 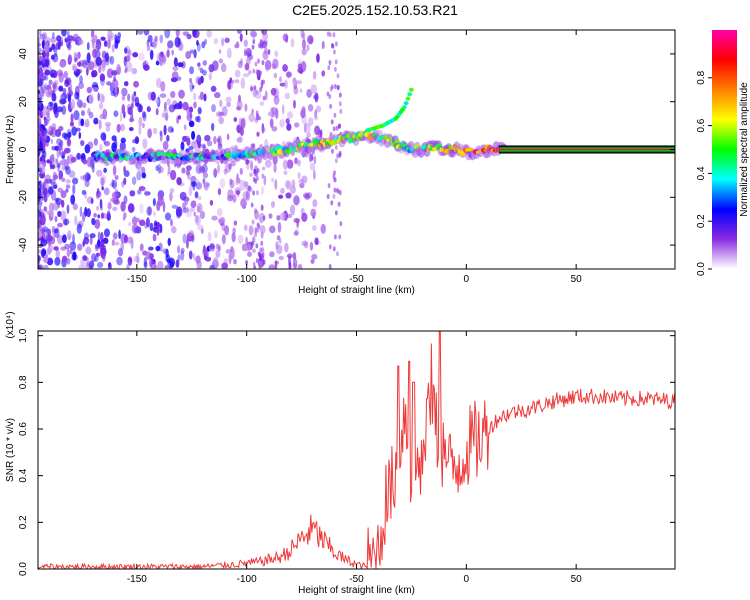 I want to click on y-axis-label: SNR (10 * v/v), so click(x=10, y=450).